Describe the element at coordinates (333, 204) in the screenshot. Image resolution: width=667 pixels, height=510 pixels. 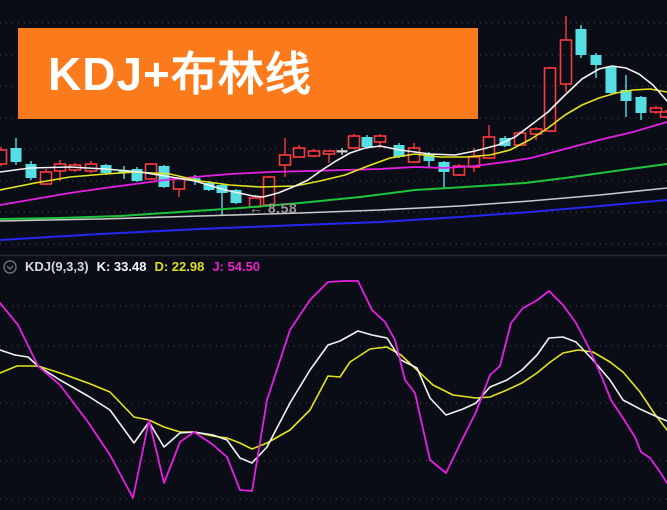
I see `line-gray` at that location.